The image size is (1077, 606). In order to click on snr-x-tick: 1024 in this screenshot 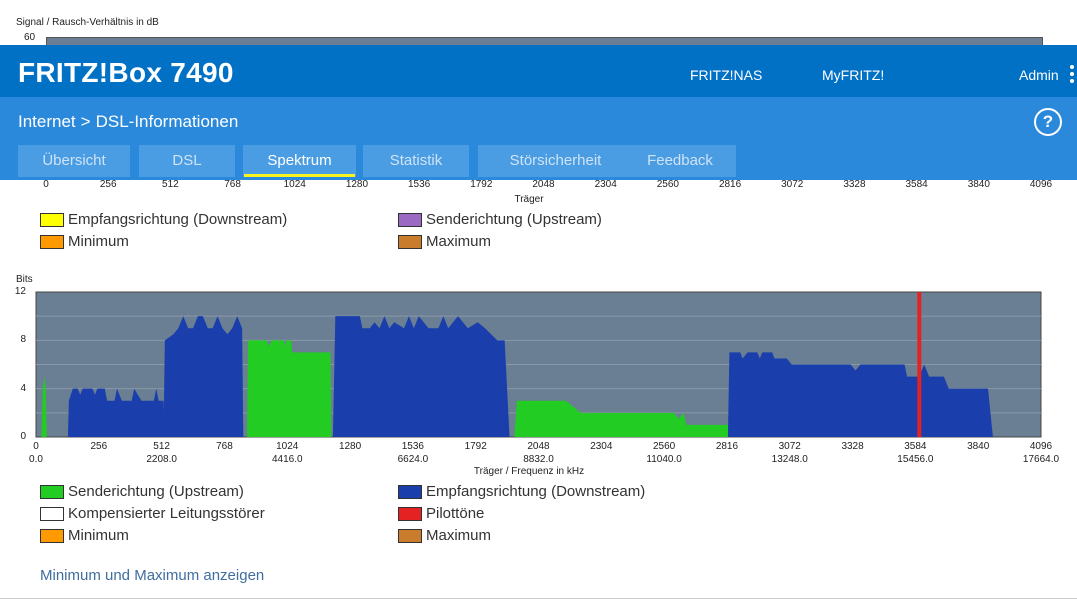, I will do `click(294, 184)`.